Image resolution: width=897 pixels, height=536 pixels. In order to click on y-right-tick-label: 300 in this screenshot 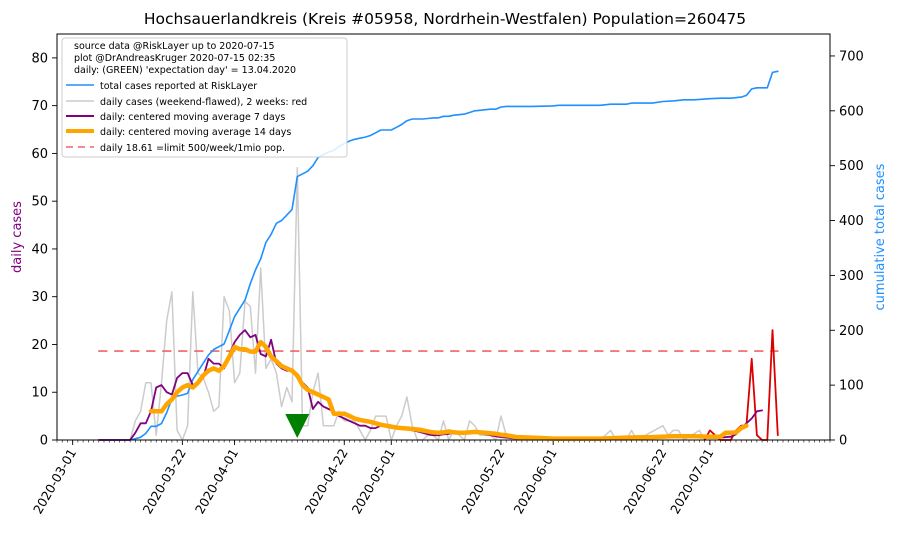, I will do `click(851, 276)`.